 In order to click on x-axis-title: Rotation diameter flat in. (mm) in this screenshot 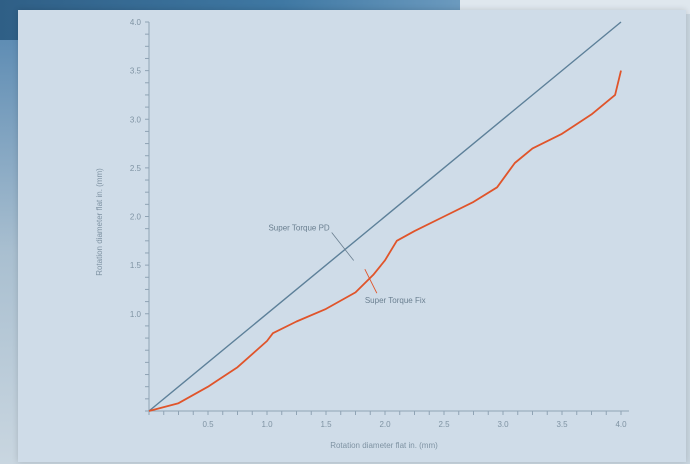, I will do `click(384, 445)`.